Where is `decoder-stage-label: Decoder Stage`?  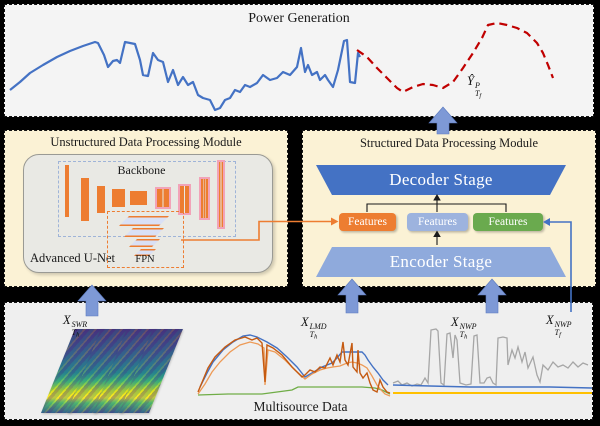 decoder-stage-label: Decoder Stage is located at coordinates (441, 179).